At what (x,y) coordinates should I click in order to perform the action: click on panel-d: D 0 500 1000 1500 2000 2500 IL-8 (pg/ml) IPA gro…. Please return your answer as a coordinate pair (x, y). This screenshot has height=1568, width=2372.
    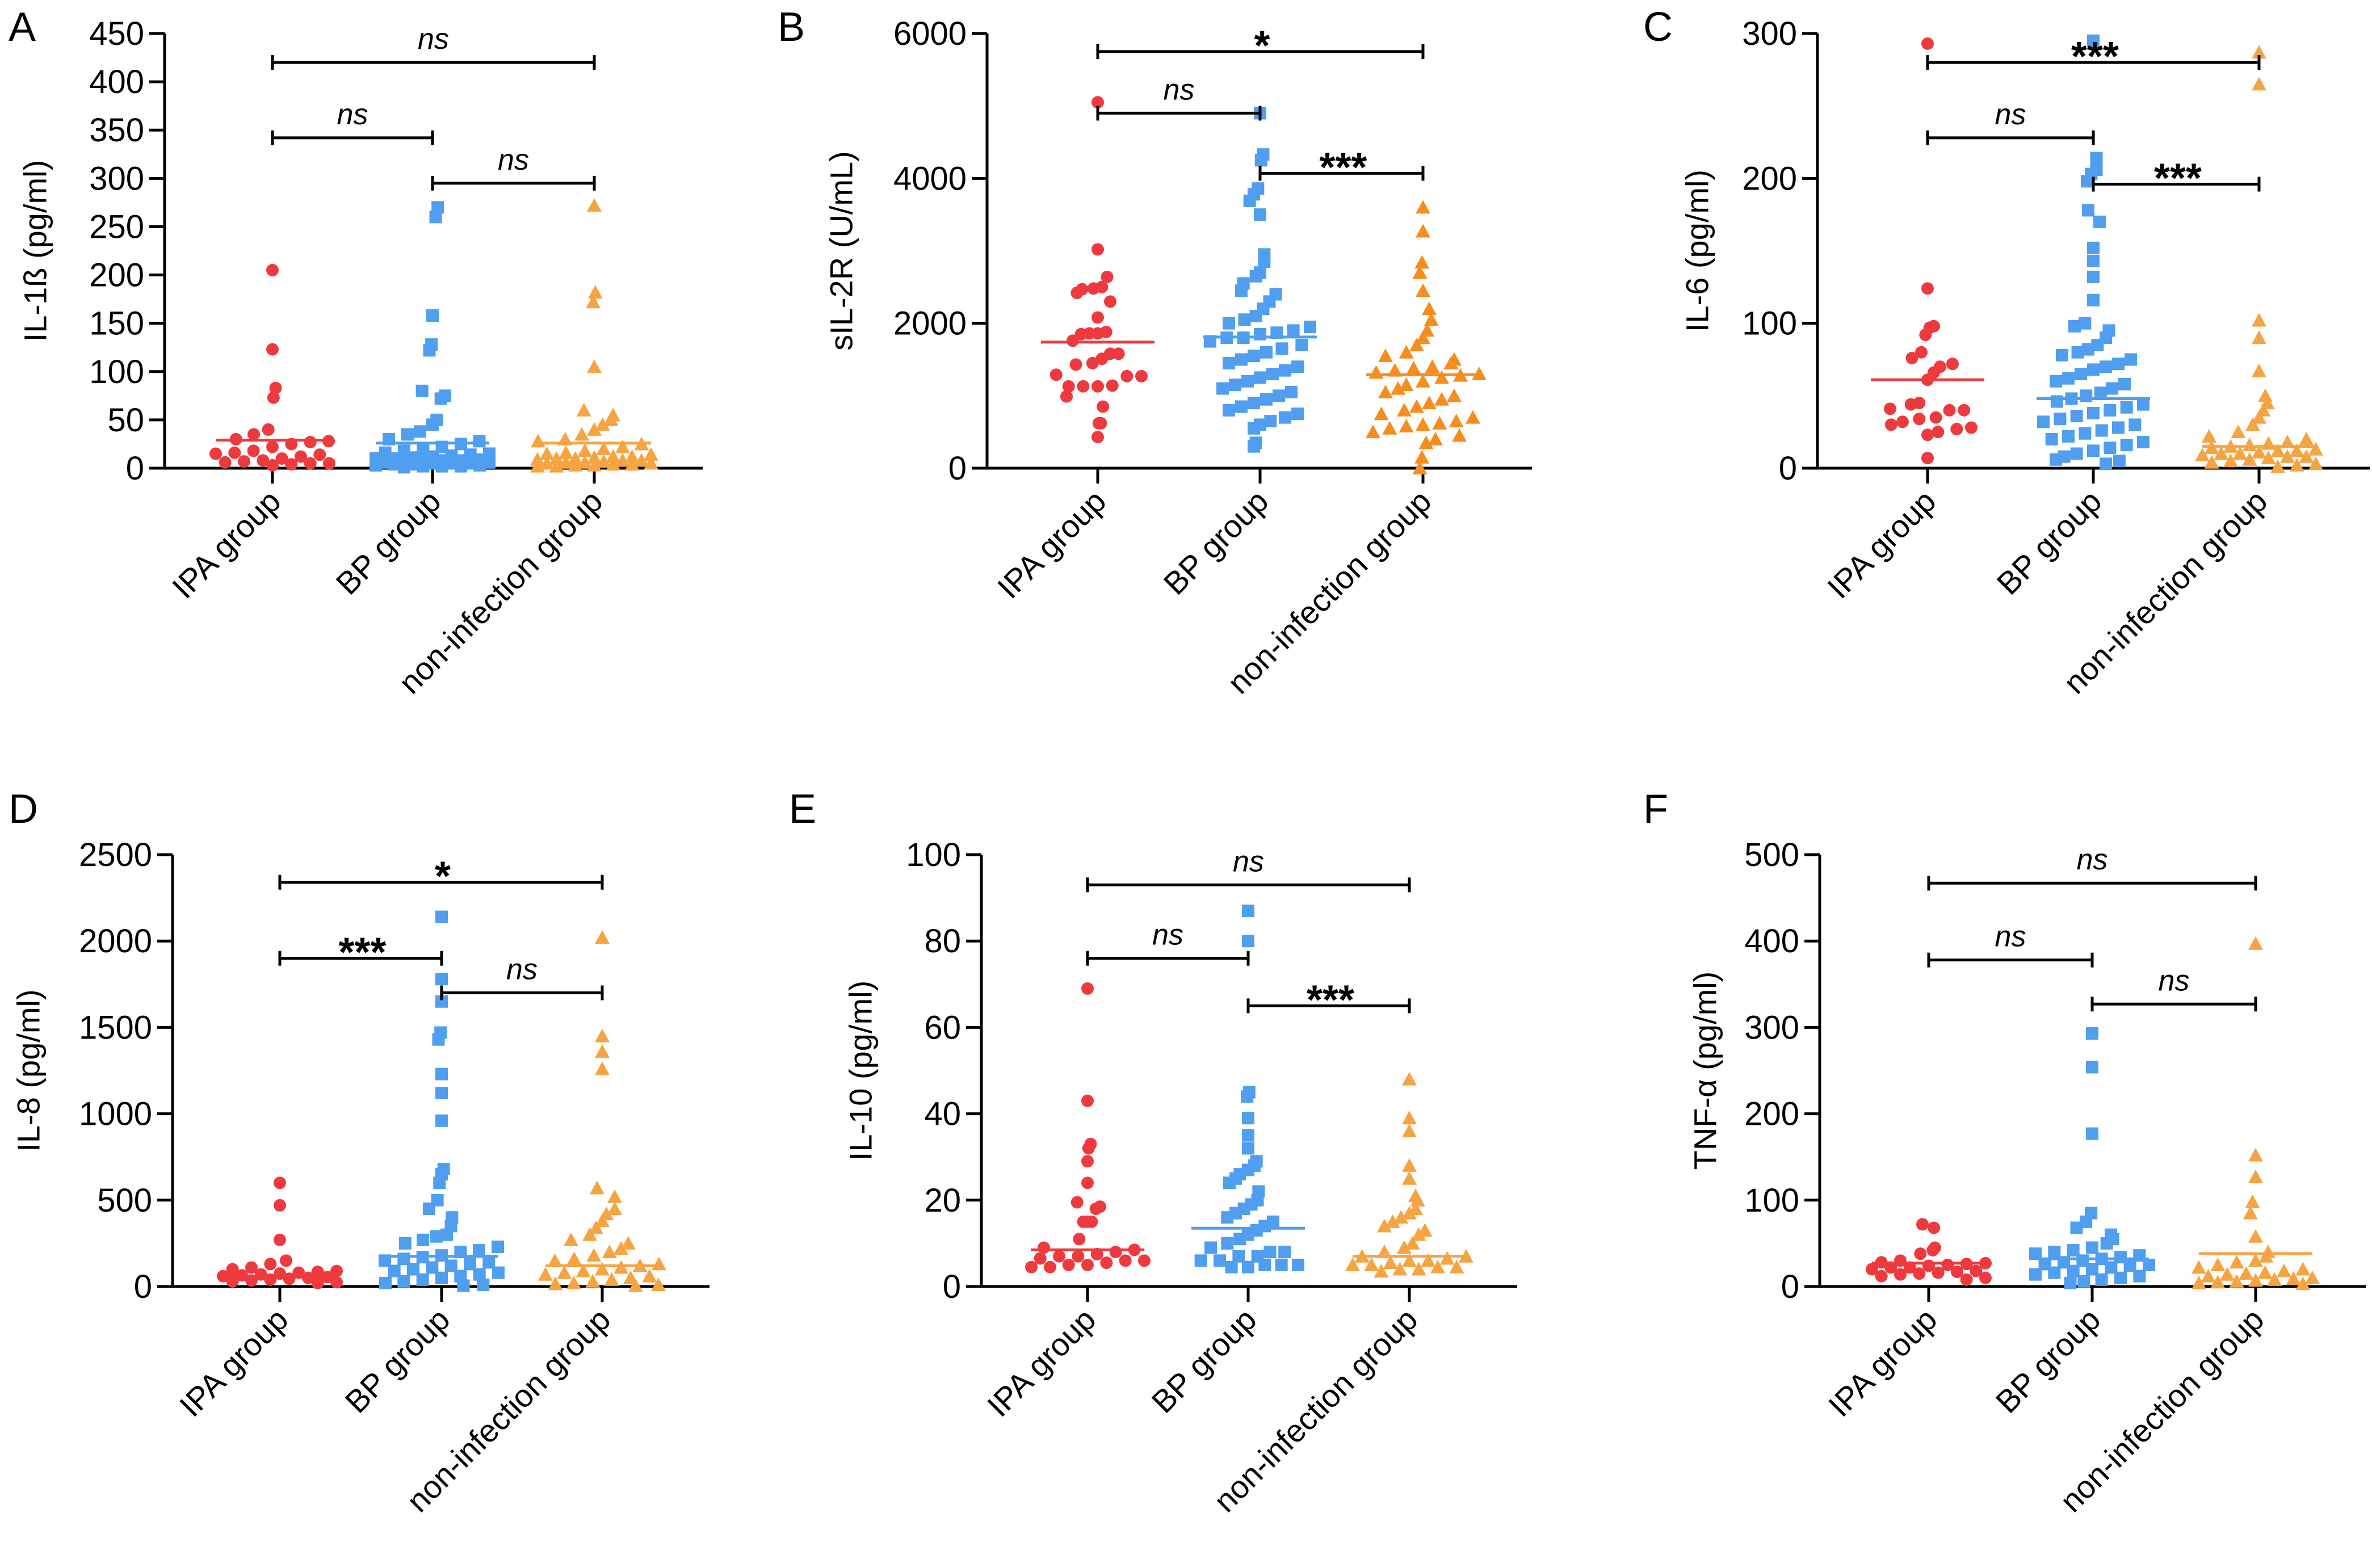
    Looking at the image, I should click on (359, 1153).